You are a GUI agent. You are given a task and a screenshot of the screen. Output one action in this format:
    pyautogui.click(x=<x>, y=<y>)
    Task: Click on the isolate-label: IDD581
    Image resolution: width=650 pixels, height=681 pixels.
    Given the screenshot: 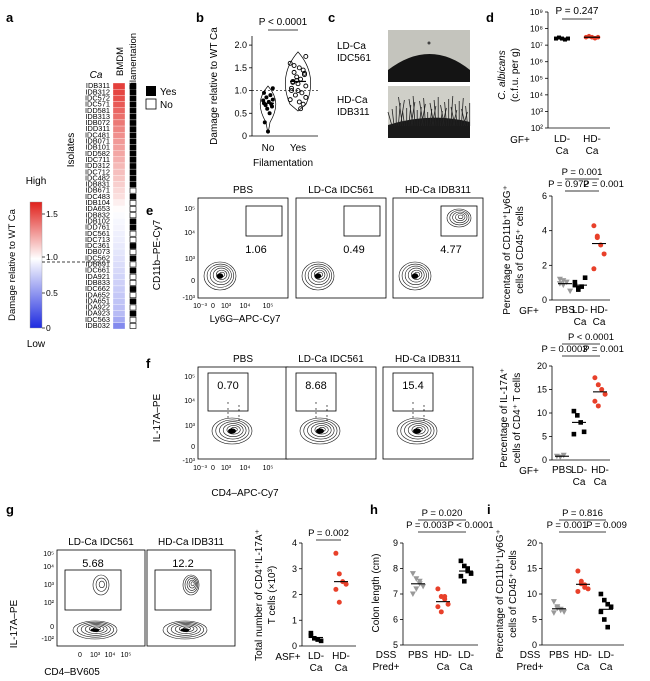 What is the action you would take?
    pyautogui.click(x=97, y=110)
    